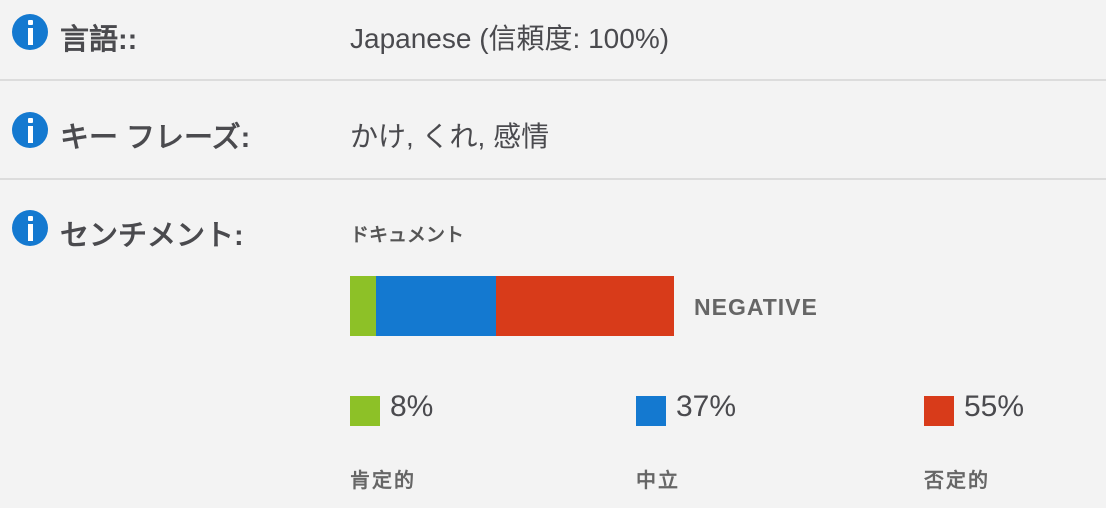  I want to click on positive-percent: 8%, so click(412, 406).